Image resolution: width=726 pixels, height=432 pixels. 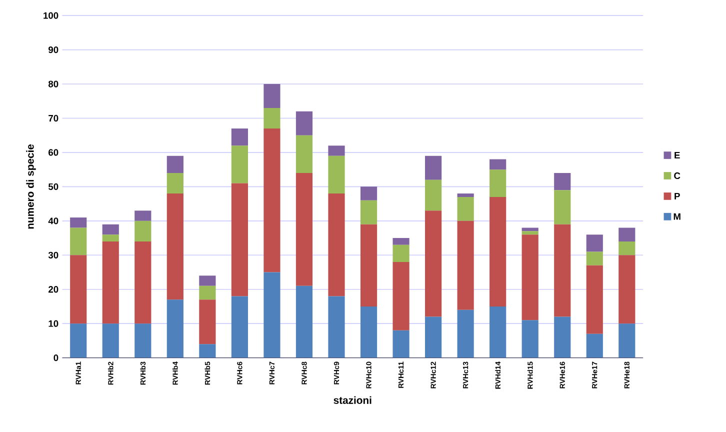 I want to click on y-tick-label: 30, so click(x=53, y=255).